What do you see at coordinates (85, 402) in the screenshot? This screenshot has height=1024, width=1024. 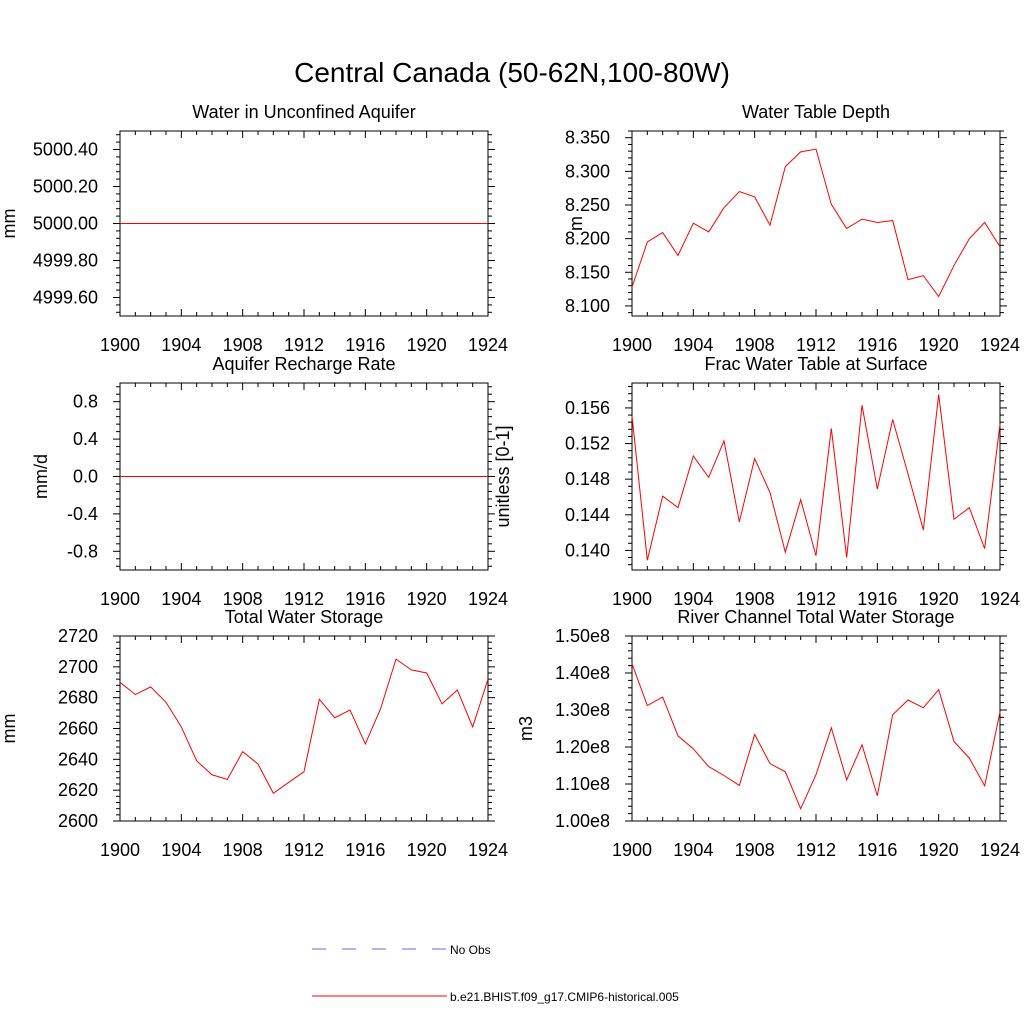 I see `y-tick-label: 0.8` at bounding box center [85, 402].